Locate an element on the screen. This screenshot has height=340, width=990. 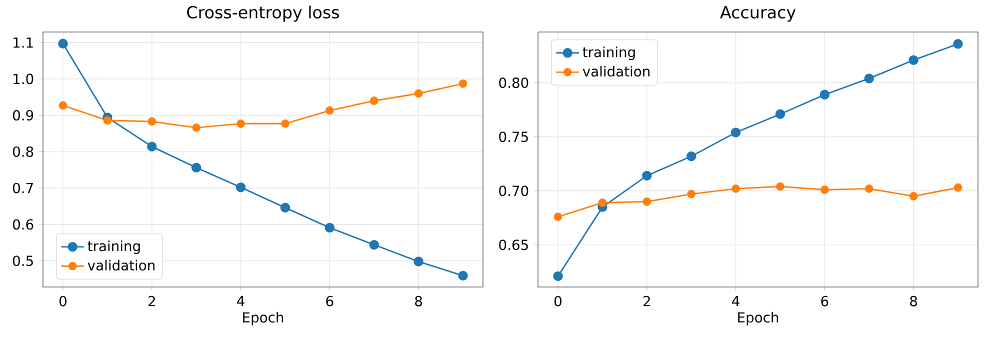
y-tick-label: 0.65 is located at coordinates (513, 245).